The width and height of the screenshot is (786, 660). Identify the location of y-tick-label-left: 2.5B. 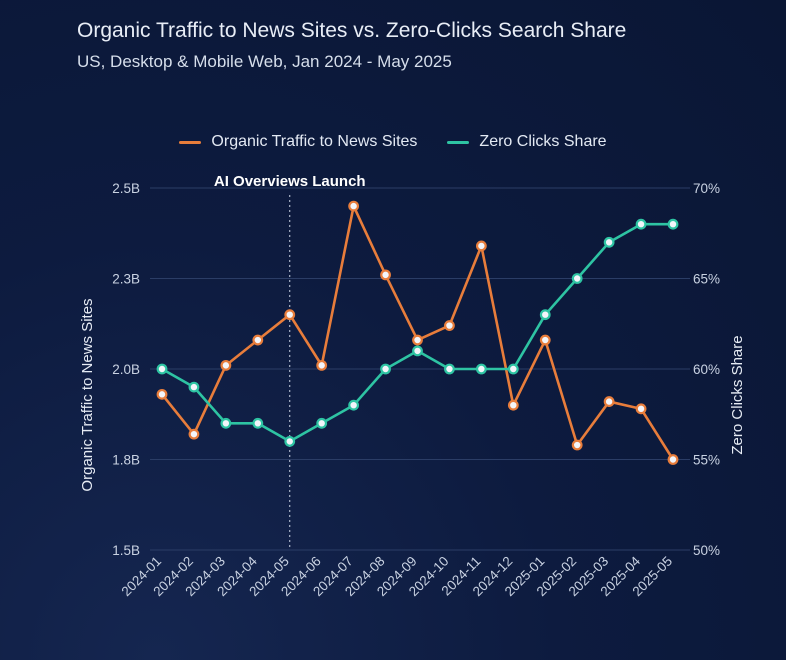
(126, 188).